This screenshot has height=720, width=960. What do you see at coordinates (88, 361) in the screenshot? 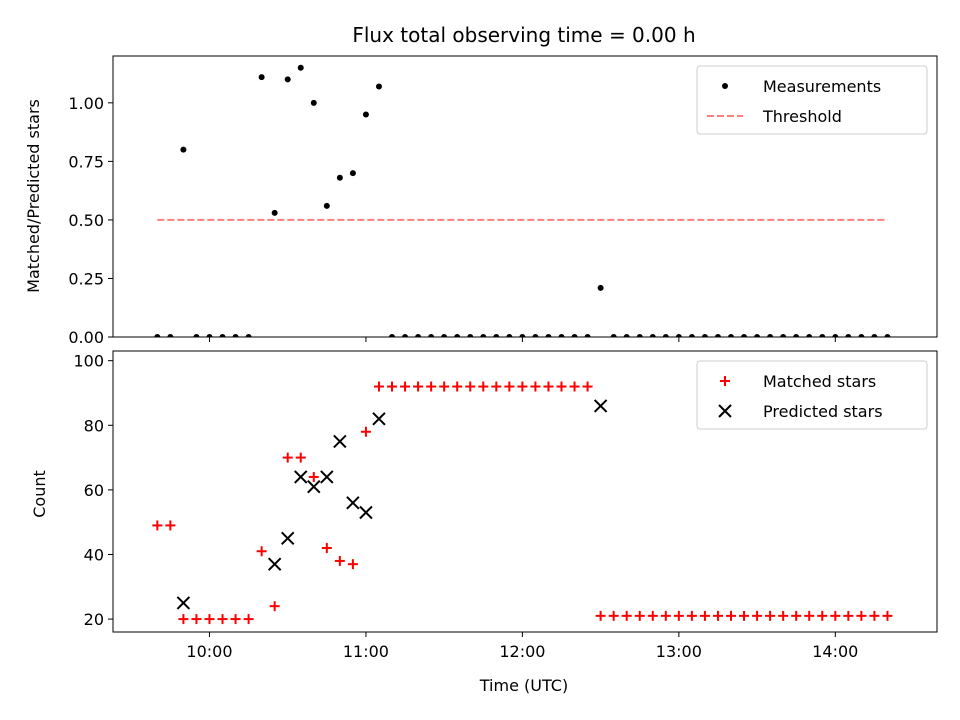
I see `bottom-y-tick-label: 100` at bounding box center [88, 361].